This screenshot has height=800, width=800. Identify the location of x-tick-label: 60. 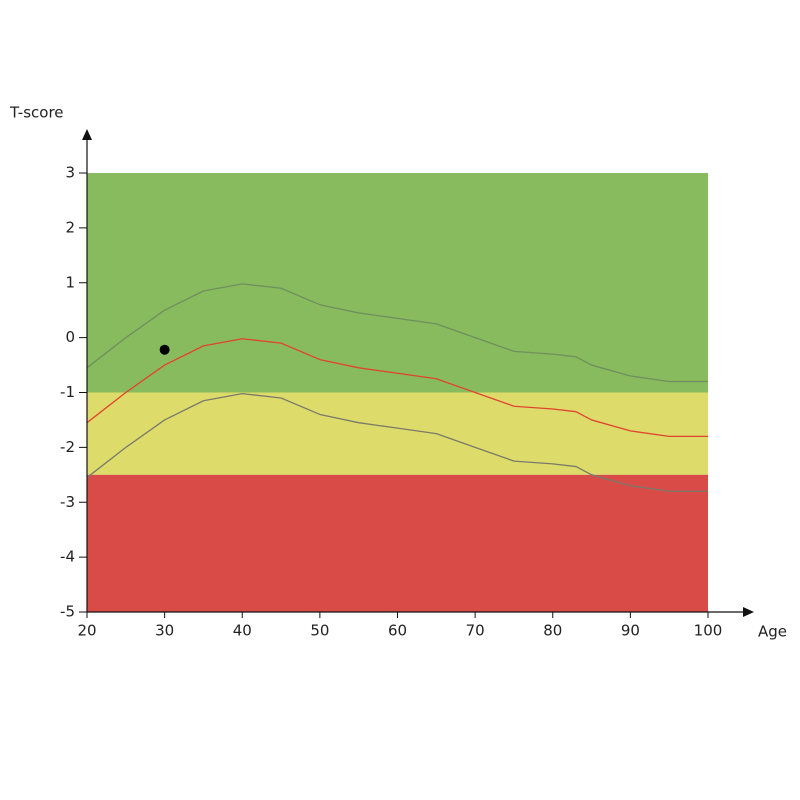
(397, 631).